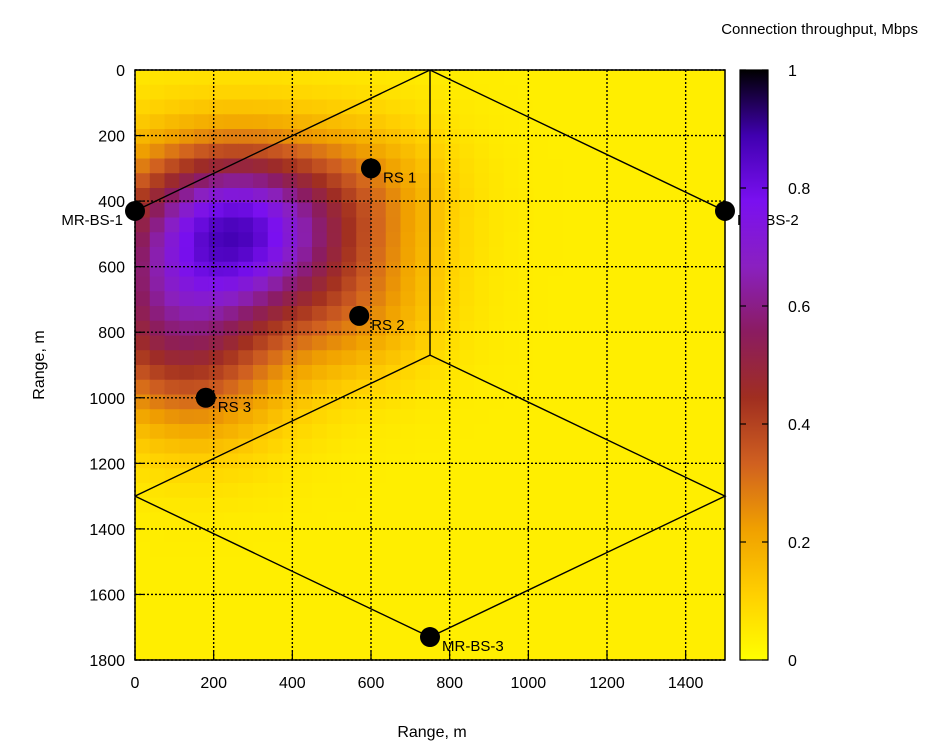  Describe the element at coordinates (359, 315) in the screenshot. I see `station-marker` at that location.